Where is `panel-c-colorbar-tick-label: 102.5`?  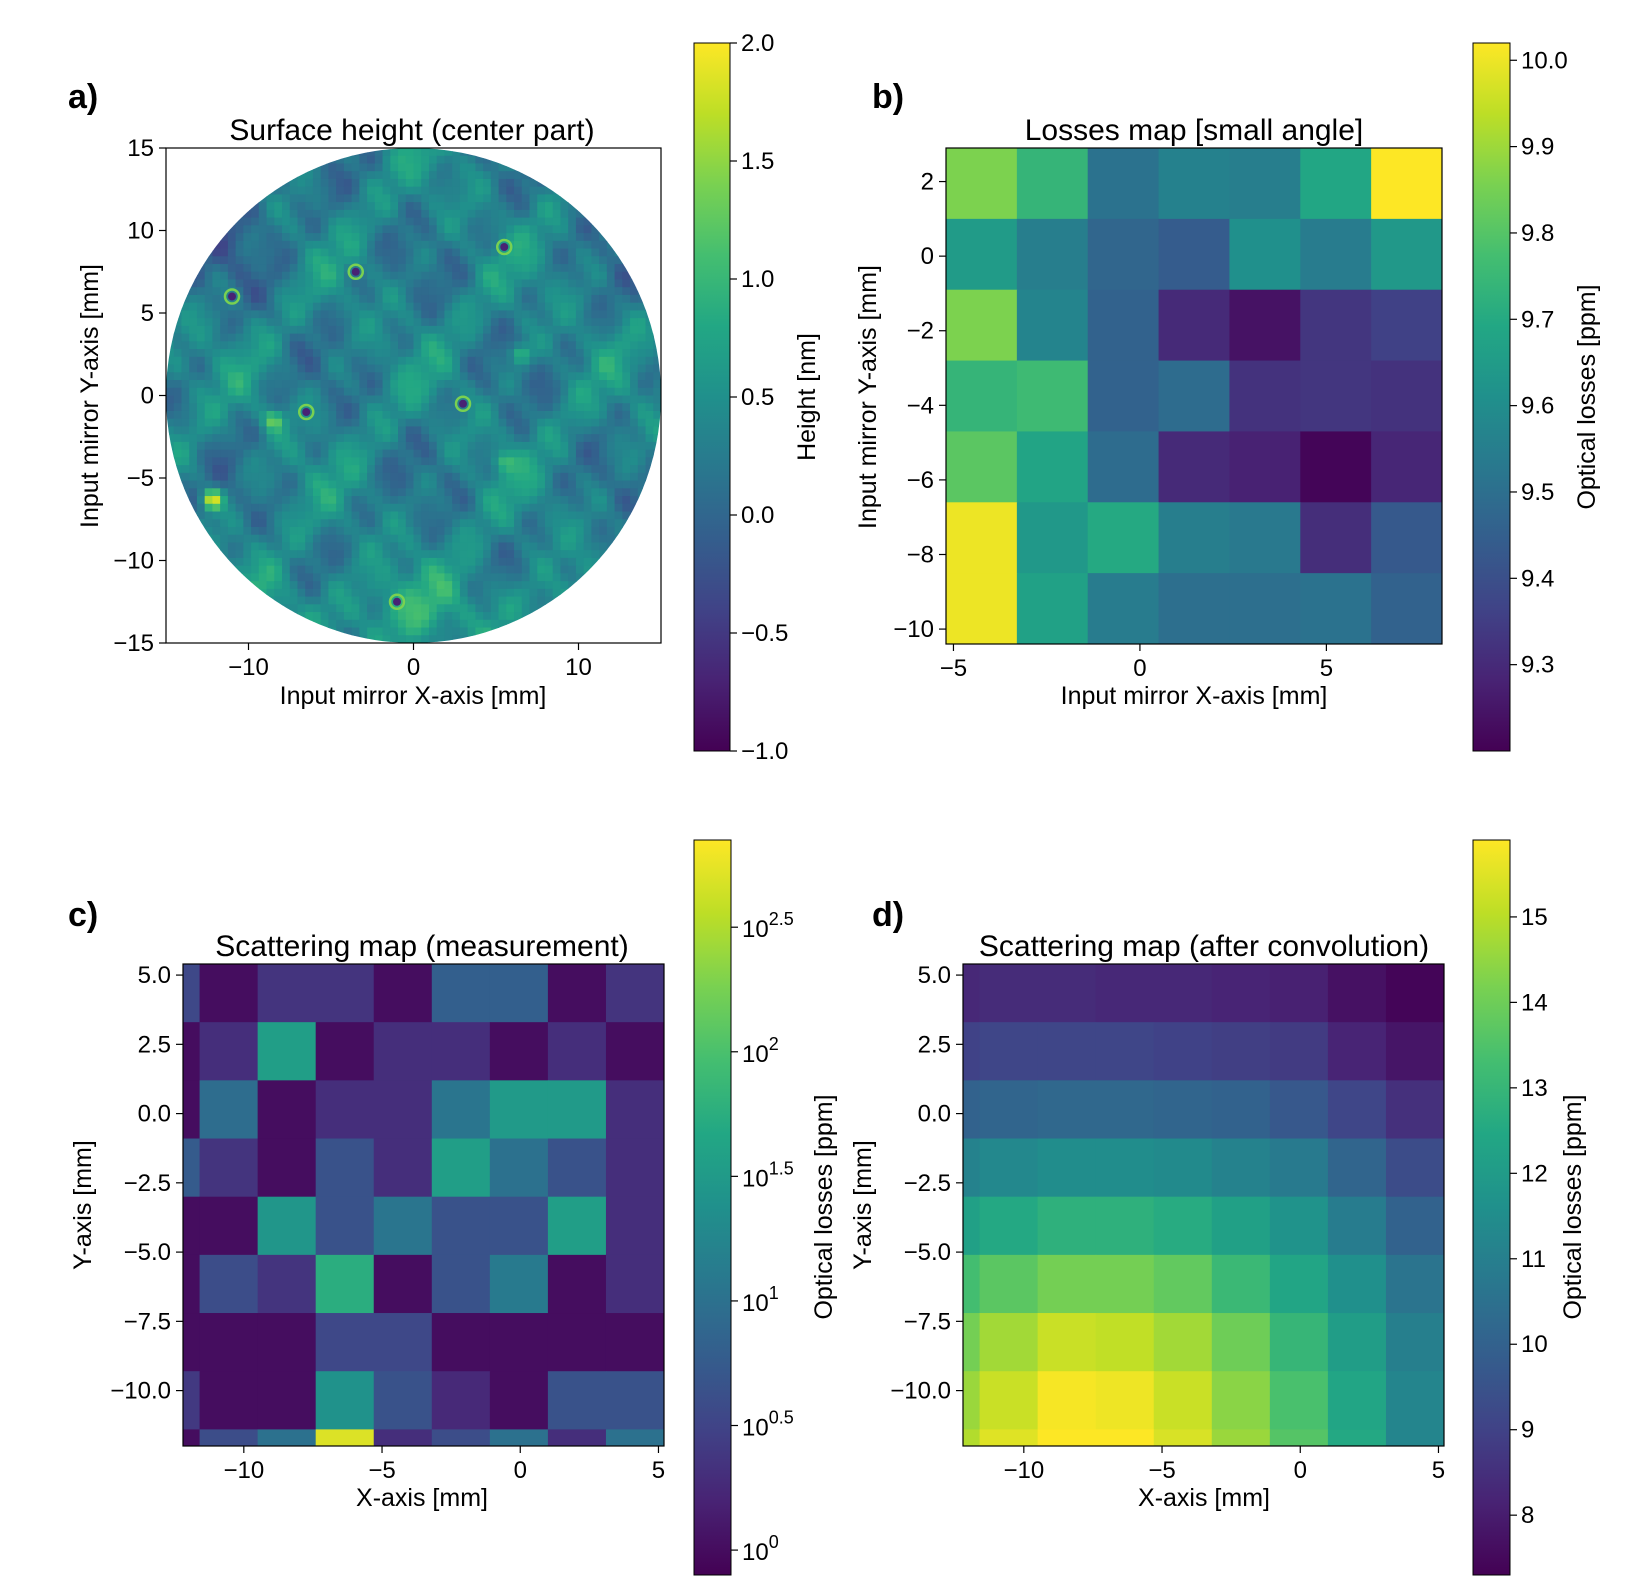
panel-c-colorbar-tick-label: 102.5 is located at coordinates (768, 926).